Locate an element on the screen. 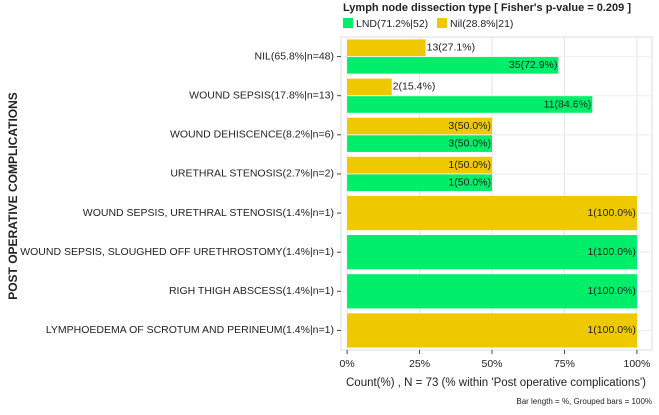  value-label: 13(27.1%) is located at coordinates (451, 48).